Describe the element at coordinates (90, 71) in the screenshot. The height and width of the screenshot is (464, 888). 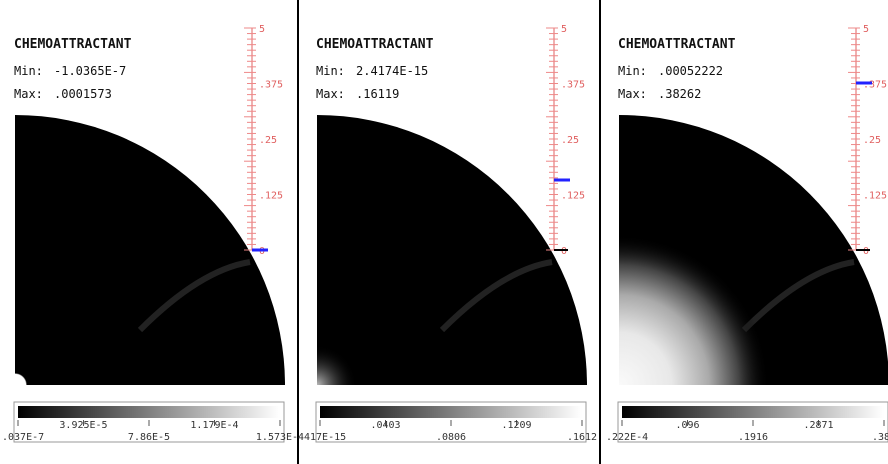
I see `min-value: -1.0365E-7` at that location.